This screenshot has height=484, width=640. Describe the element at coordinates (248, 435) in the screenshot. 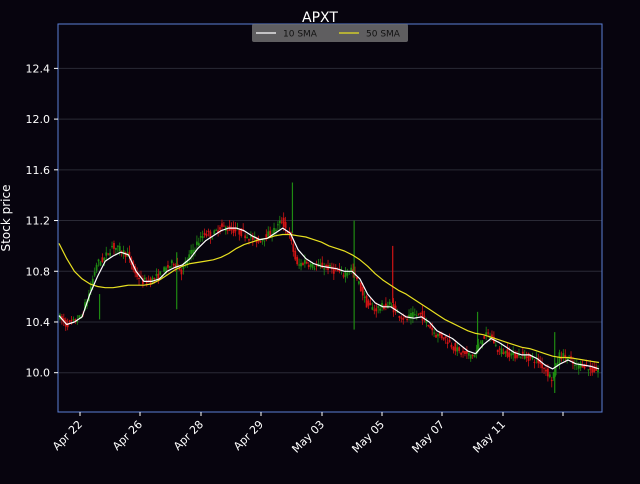

I see `x-tick-label: Apr 29` at that location.